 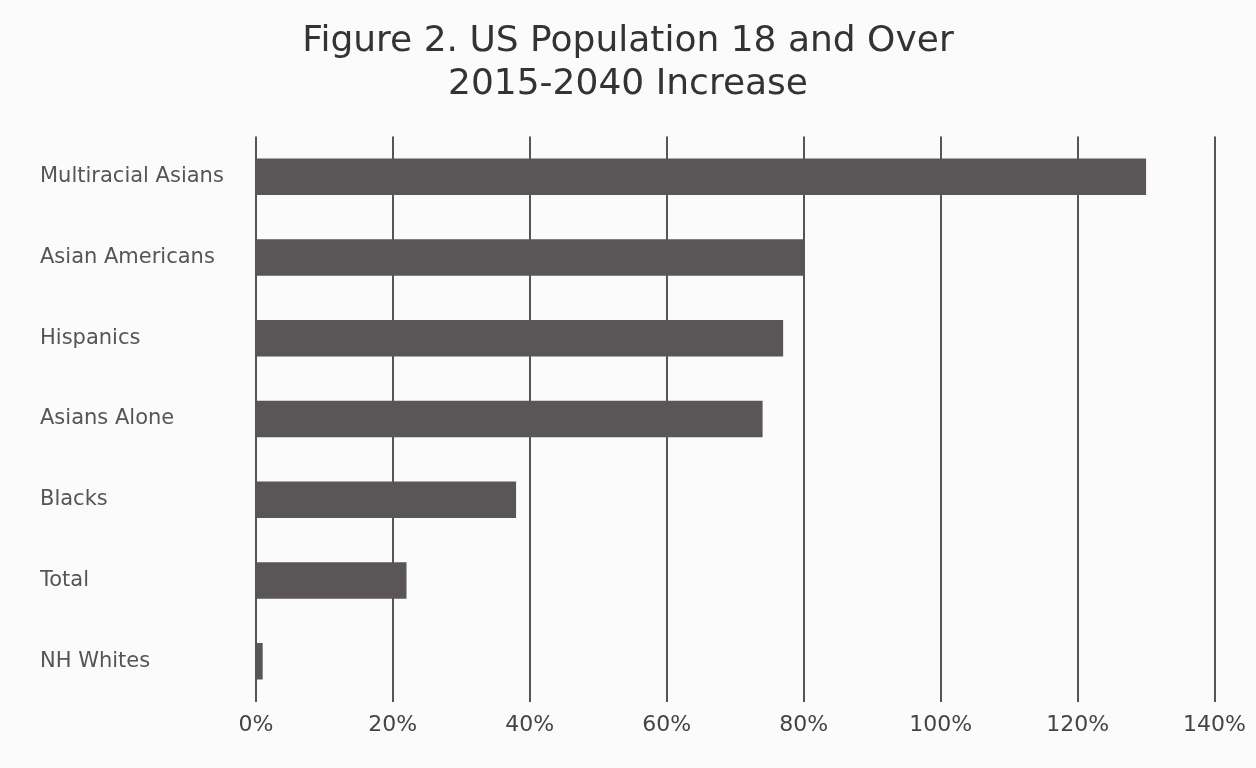 What do you see at coordinates (107, 417) in the screenshot?
I see `y-tick-label: Asians Alone` at bounding box center [107, 417].